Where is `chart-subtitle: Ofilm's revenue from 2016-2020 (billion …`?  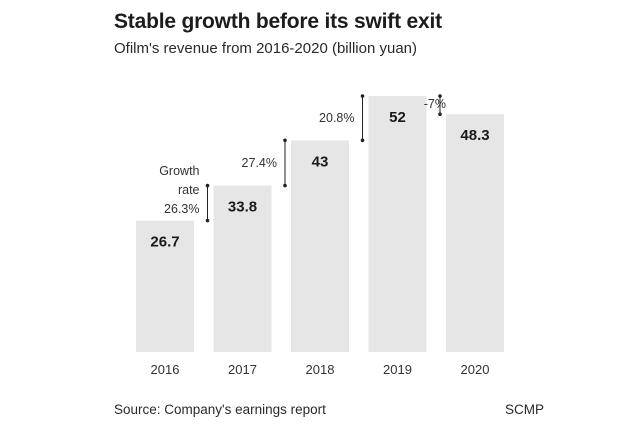
chart-subtitle: Ofilm's revenue from 2016-2020 (billion … is located at coordinates (266, 48).